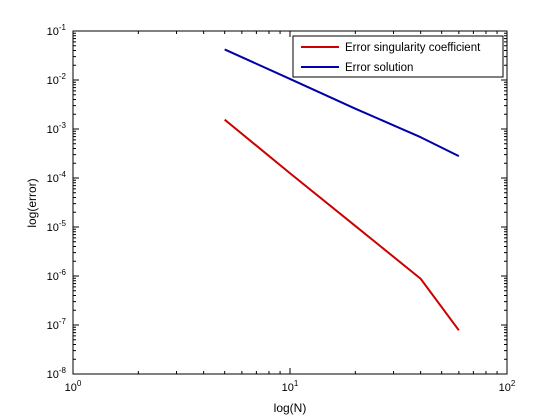 The image size is (560, 420). I want to click on series-line-error-solution, so click(342, 102).